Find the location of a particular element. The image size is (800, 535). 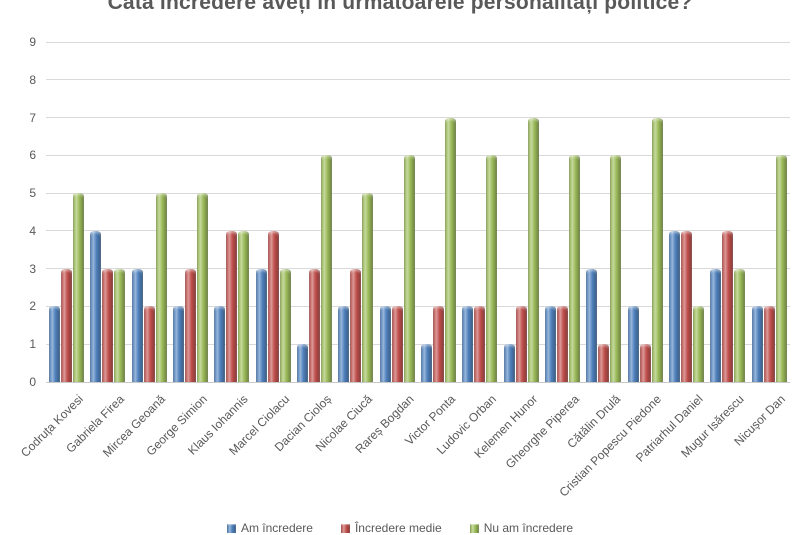

legend-item-nu-am-incredere: Nu am încredere is located at coordinates (521, 528).